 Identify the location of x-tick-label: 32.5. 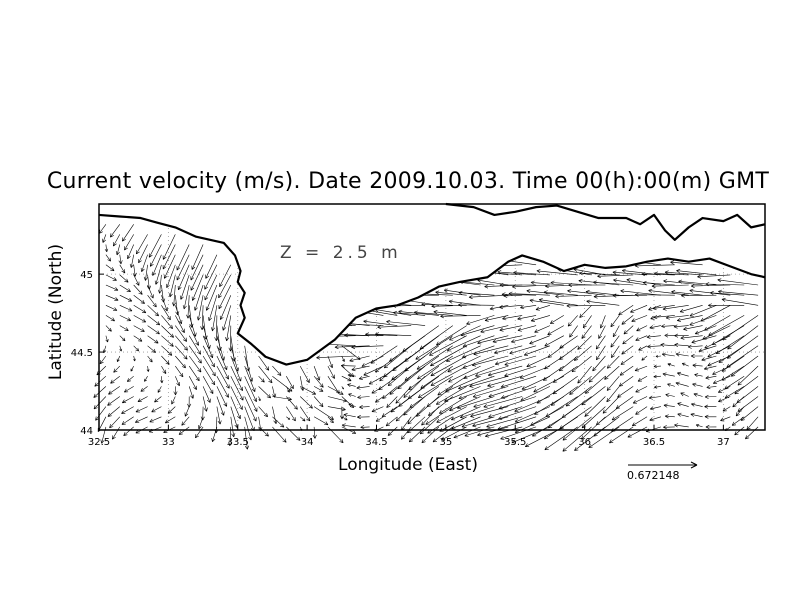
(99, 442).